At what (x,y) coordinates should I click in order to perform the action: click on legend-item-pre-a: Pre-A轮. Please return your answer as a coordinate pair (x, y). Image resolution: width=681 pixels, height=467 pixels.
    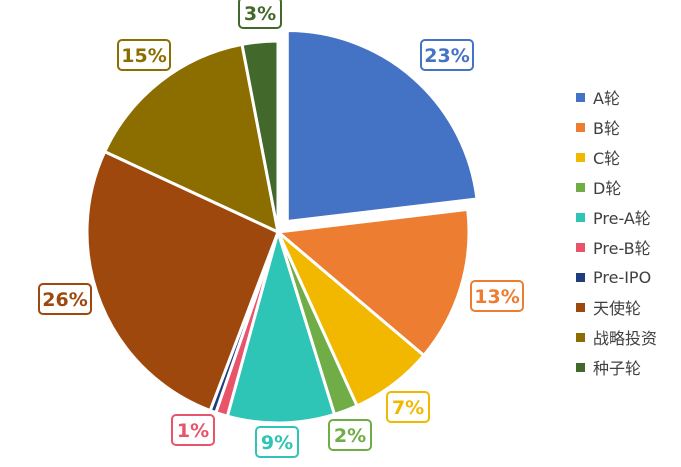
    Looking at the image, I should click on (616, 217).